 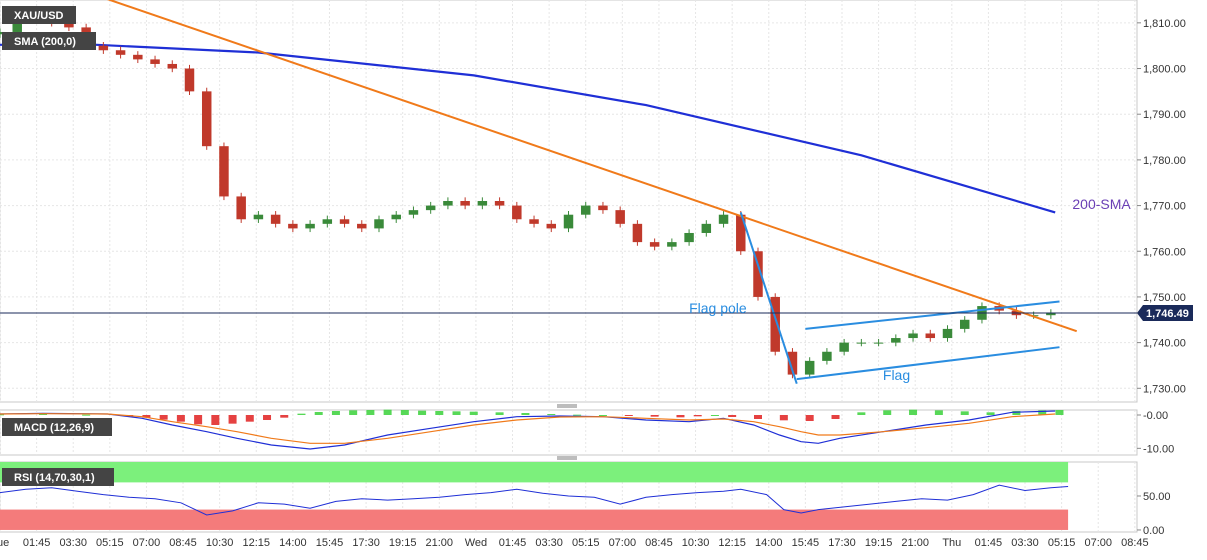 I want to click on legend-symbol-text: XAU/USD, so click(x=39, y=16).